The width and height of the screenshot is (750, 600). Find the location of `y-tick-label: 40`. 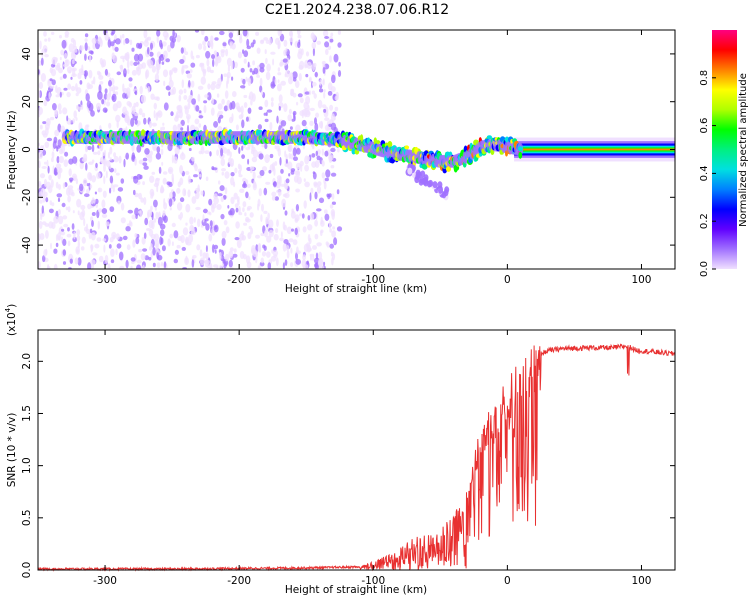

y-tick-label: 40 is located at coordinates (27, 53).